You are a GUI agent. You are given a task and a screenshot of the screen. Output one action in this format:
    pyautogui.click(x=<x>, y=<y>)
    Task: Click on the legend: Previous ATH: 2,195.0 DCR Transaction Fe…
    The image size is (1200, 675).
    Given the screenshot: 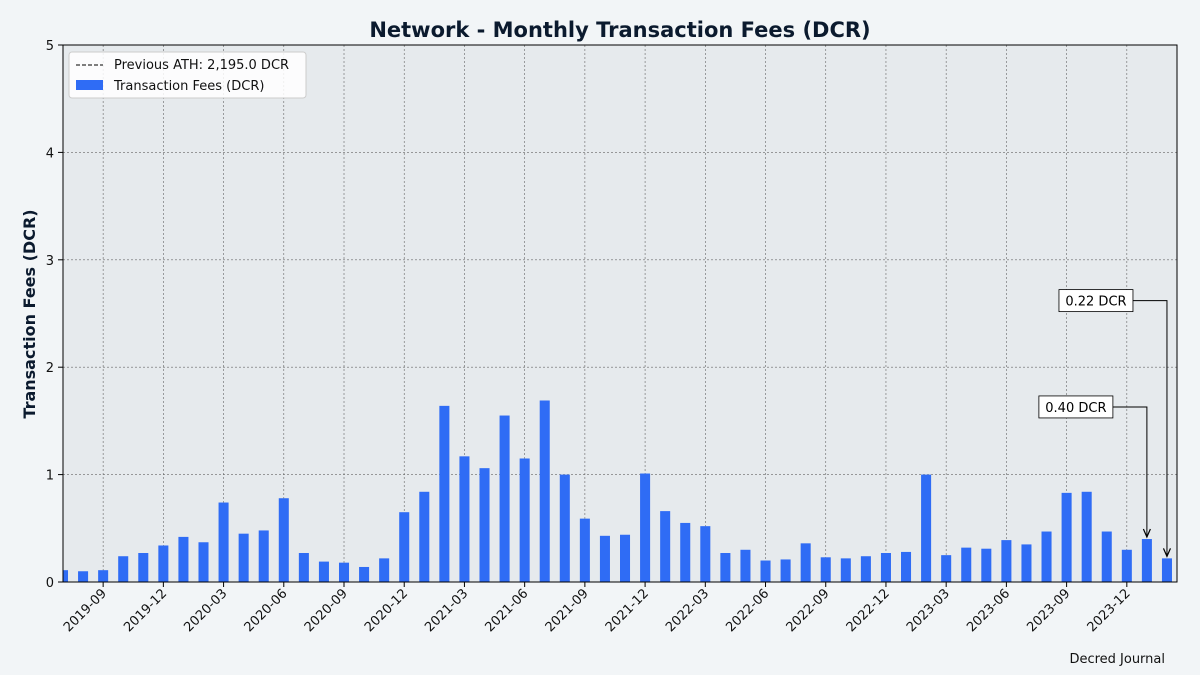 What is the action you would take?
    pyautogui.click(x=187, y=75)
    